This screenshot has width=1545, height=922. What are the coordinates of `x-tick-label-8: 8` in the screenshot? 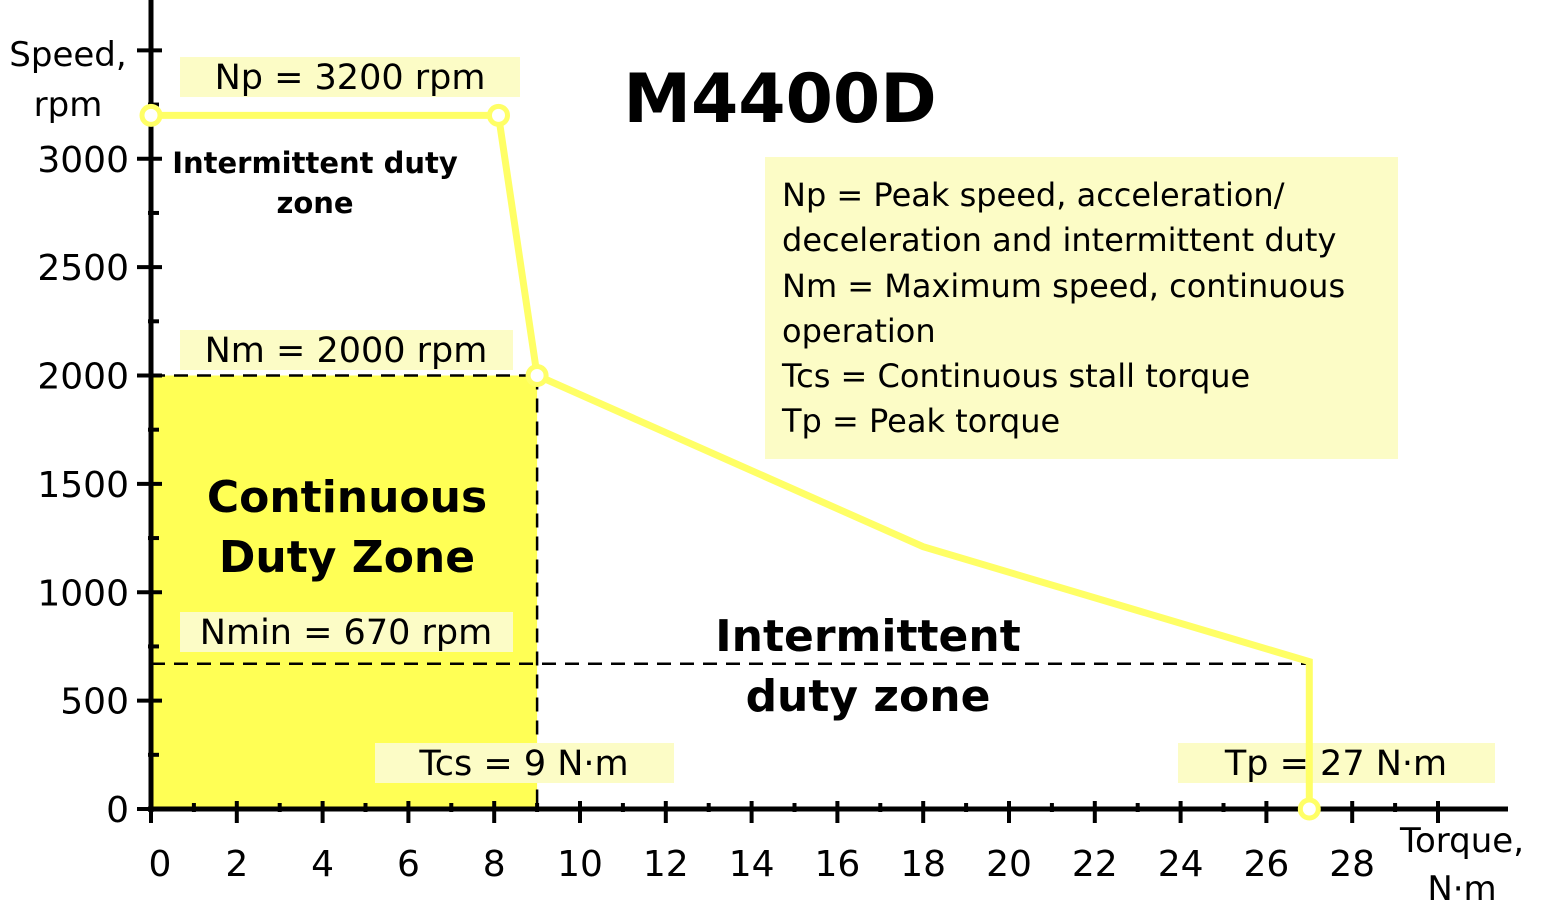 It's located at (494, 864).